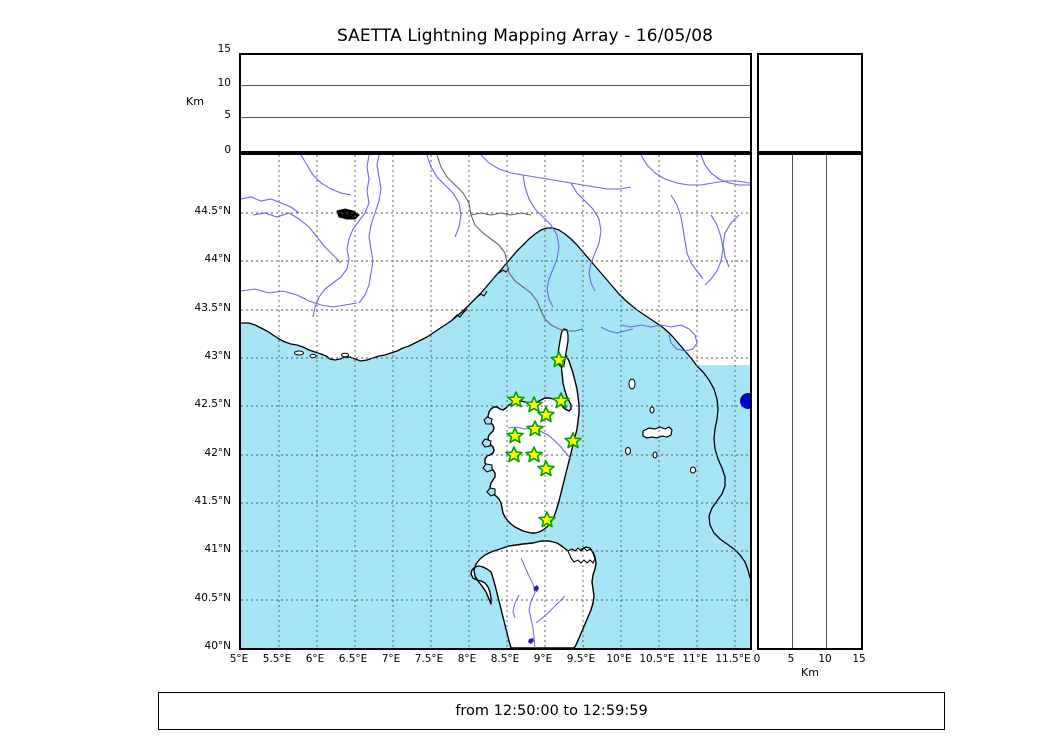  I want to click on altitude-longitude-panel, so click(495, 103).